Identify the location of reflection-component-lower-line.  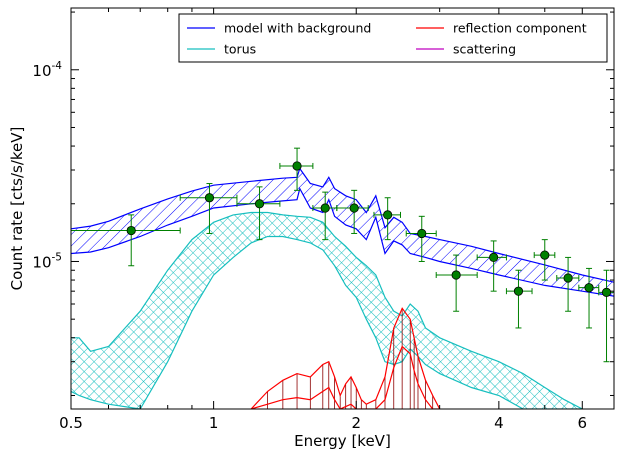
(345, 377).